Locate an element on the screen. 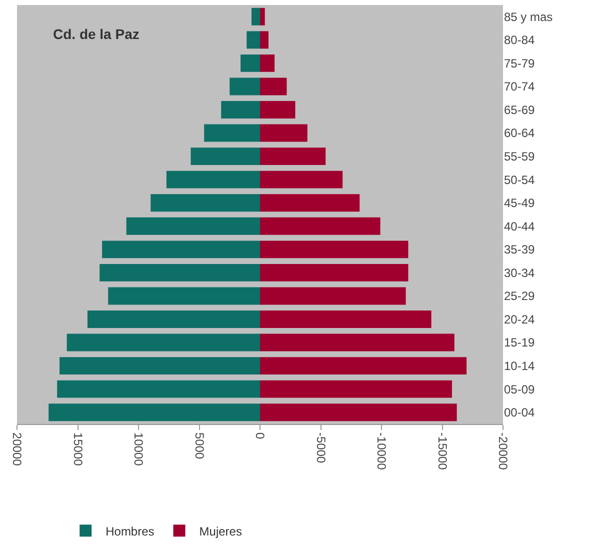 Image resolution: width=594 pixels, height=550 pixels. x-tick-label: -15000 is located at coordinates (442, 451).